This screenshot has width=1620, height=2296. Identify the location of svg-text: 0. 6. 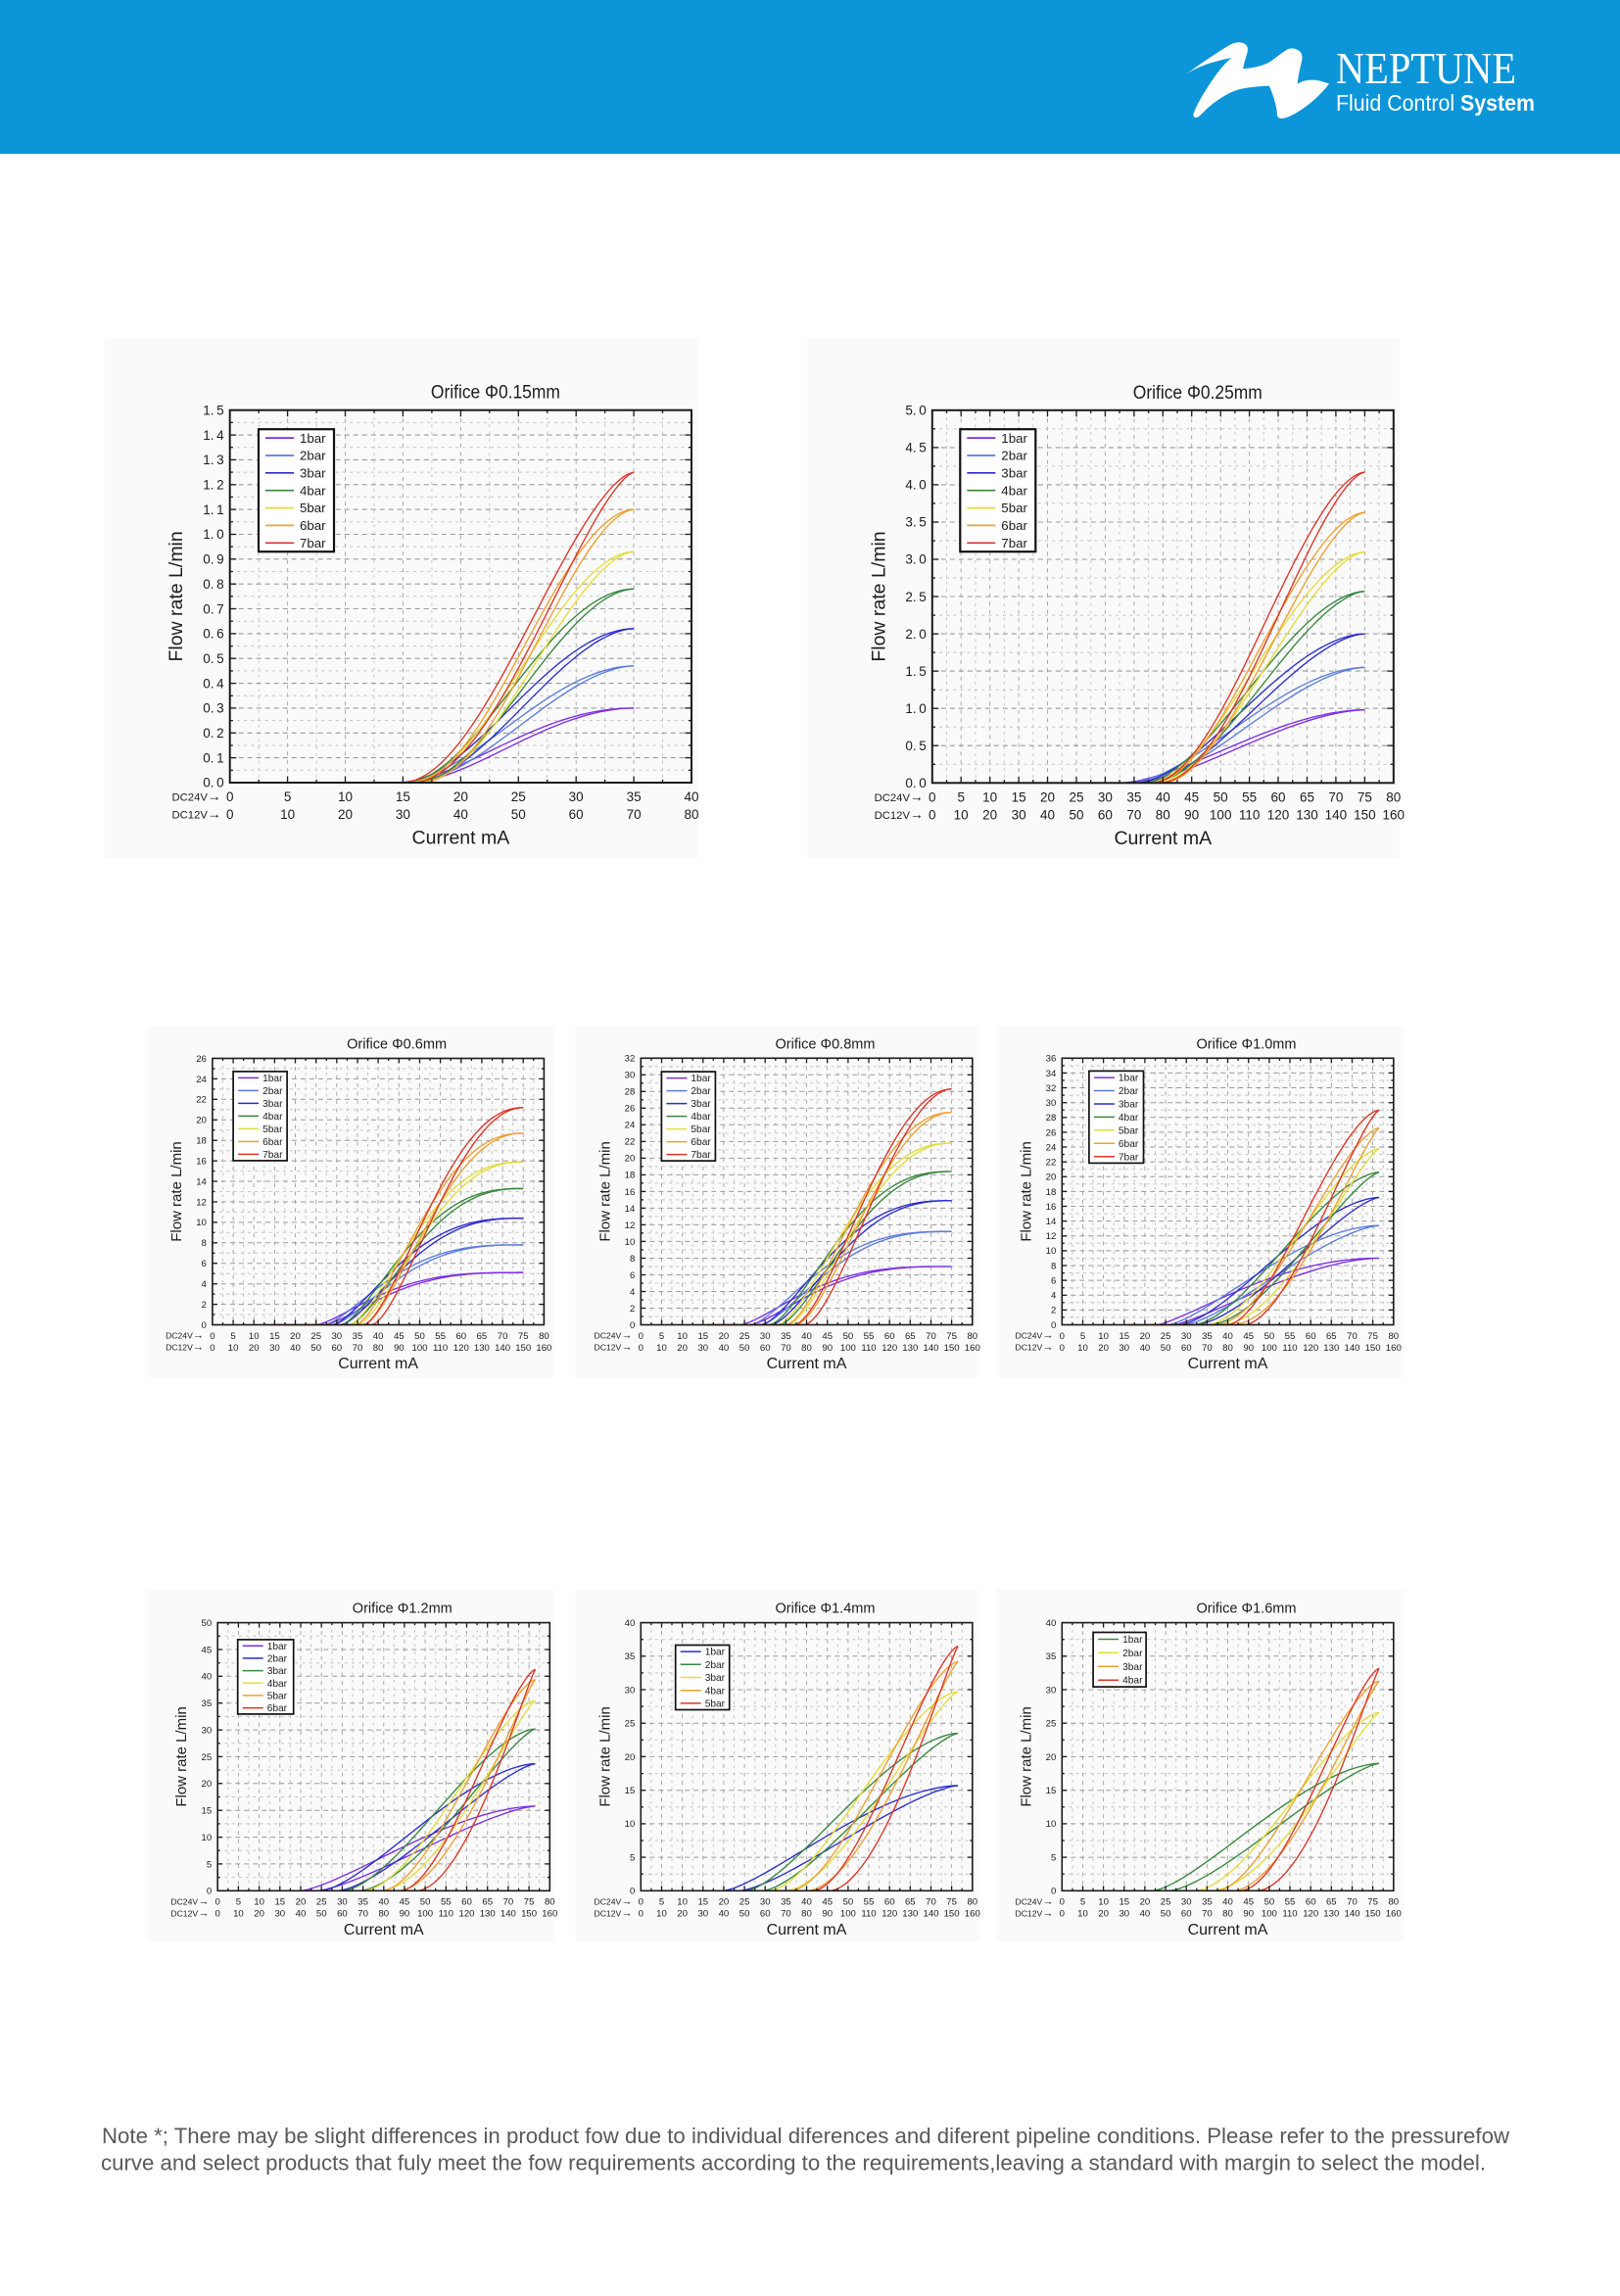
(213, 635).